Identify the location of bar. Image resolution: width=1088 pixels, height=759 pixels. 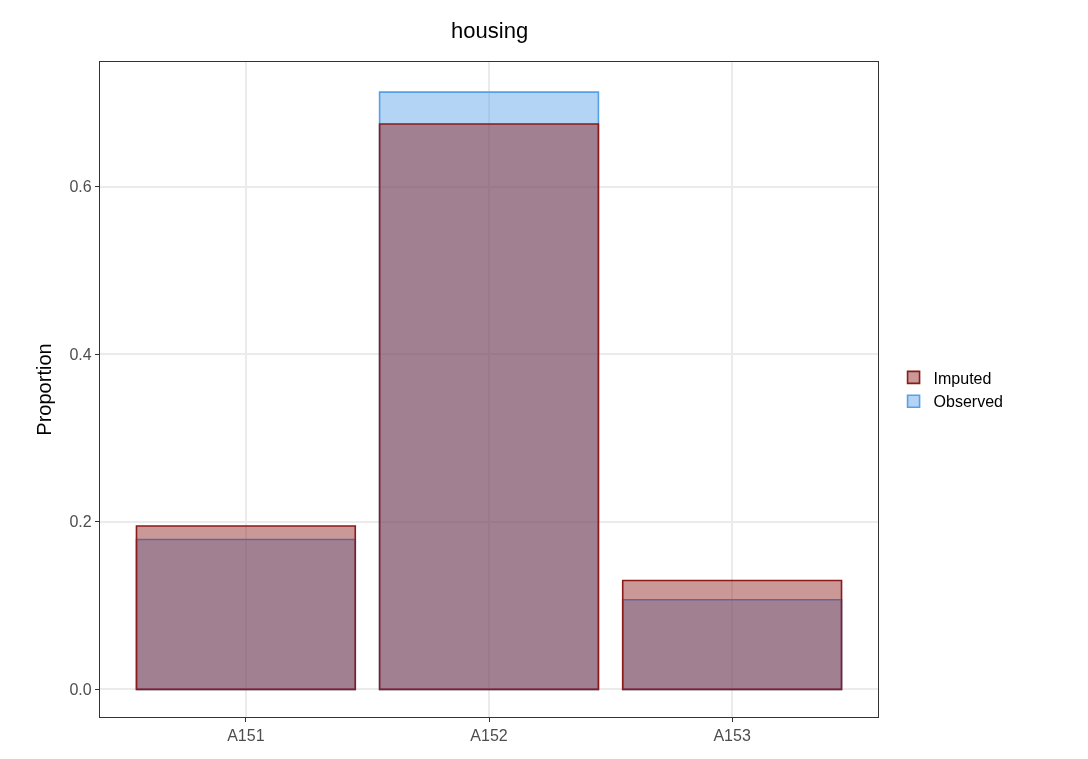
(732, 635).